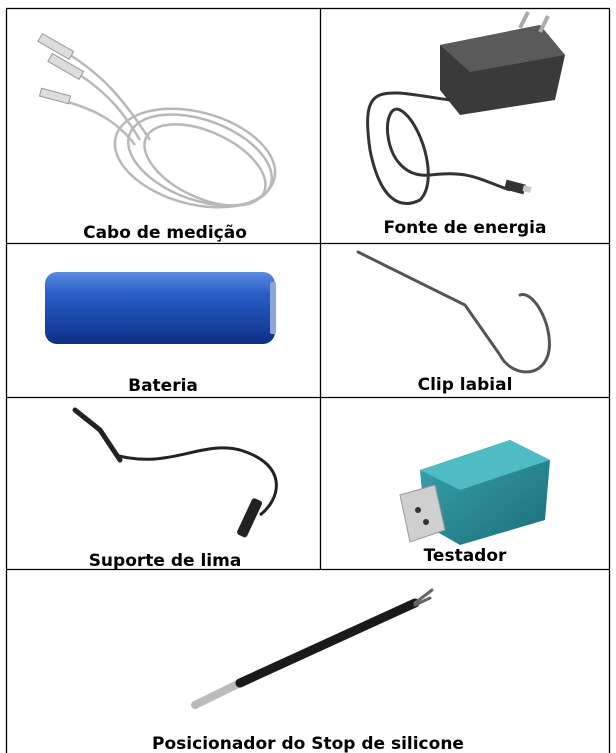 This screenshot has width=616, height=753. Describe the element at coordinates (474, 492) in the screenshot. I see `tester-image` at that location.